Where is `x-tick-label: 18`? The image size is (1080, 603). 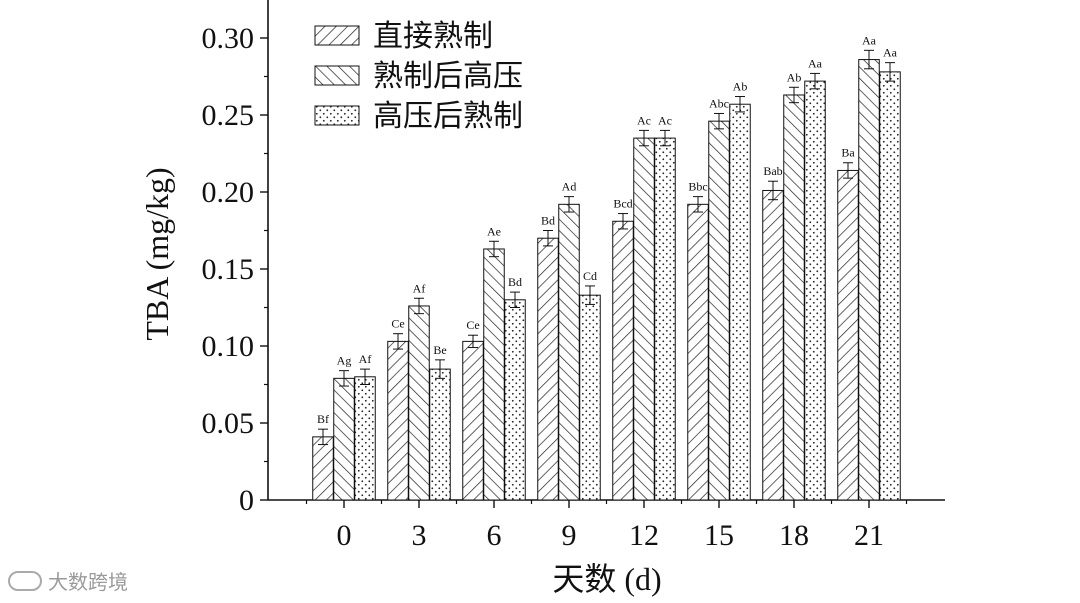
x-tick-label: 18 is located at coordinates (794, 535).